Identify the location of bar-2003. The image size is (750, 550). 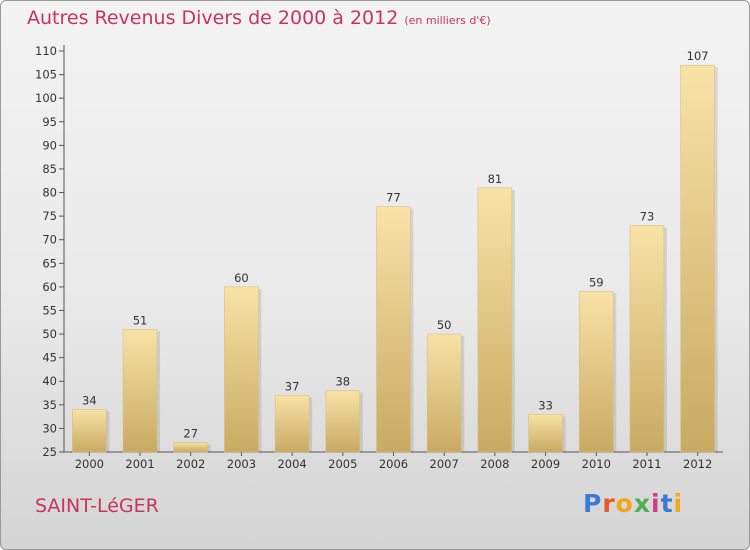
(241, 369).